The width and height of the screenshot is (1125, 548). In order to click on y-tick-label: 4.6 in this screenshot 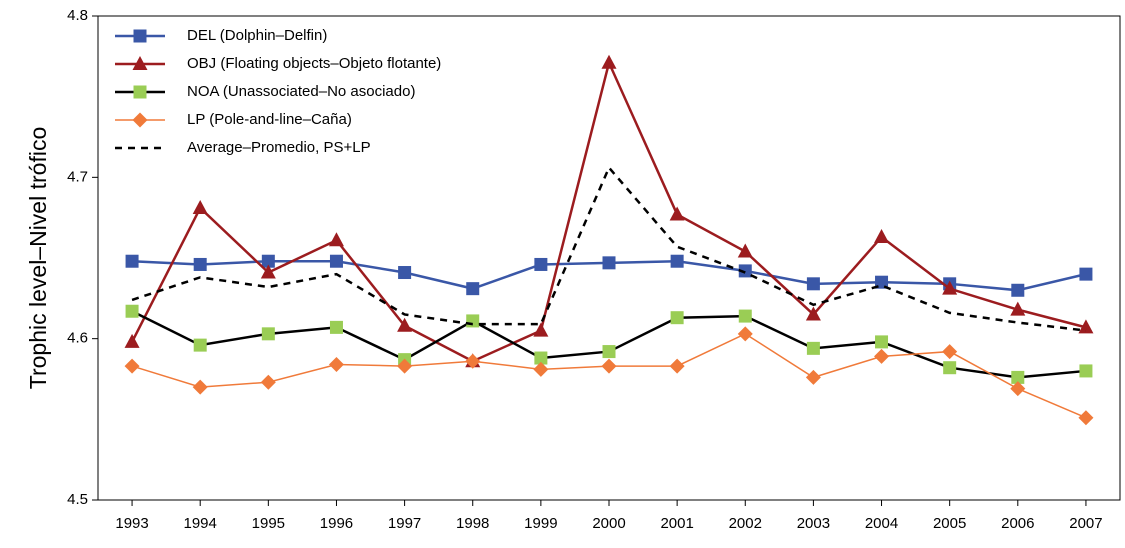, I will do `click(77, 338)`.